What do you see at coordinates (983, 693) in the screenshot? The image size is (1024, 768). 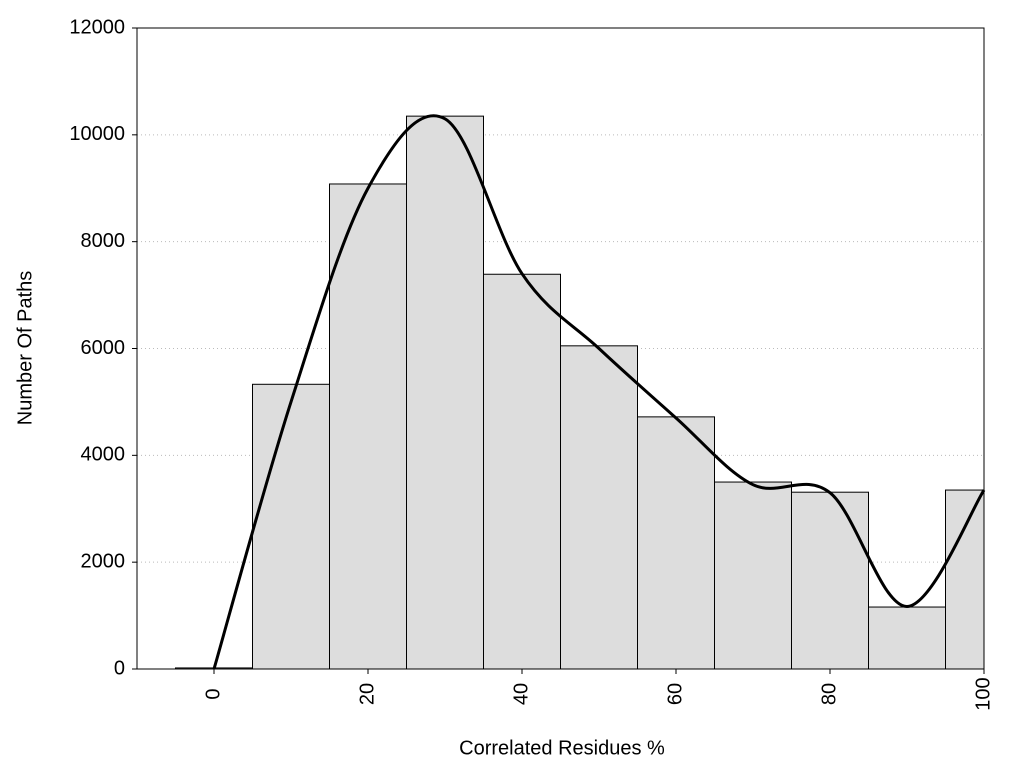 I see `x-tick-label: 100` at bounding box center [983, 693].